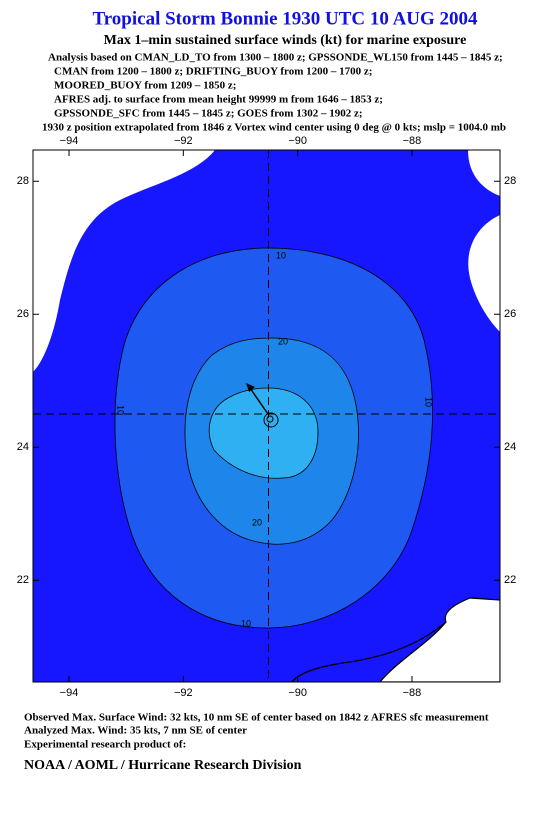 This screenshot has height=820, width=560. I want to click on footer-line: Experimental research product of:, so click(105, 745).